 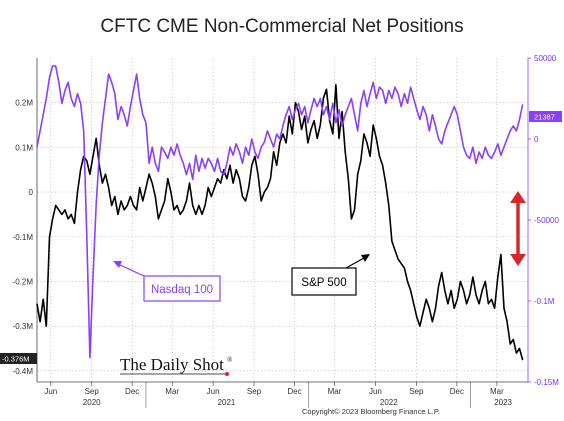 I want to click on red-arrow-up-head, so click(x=518, y=197).